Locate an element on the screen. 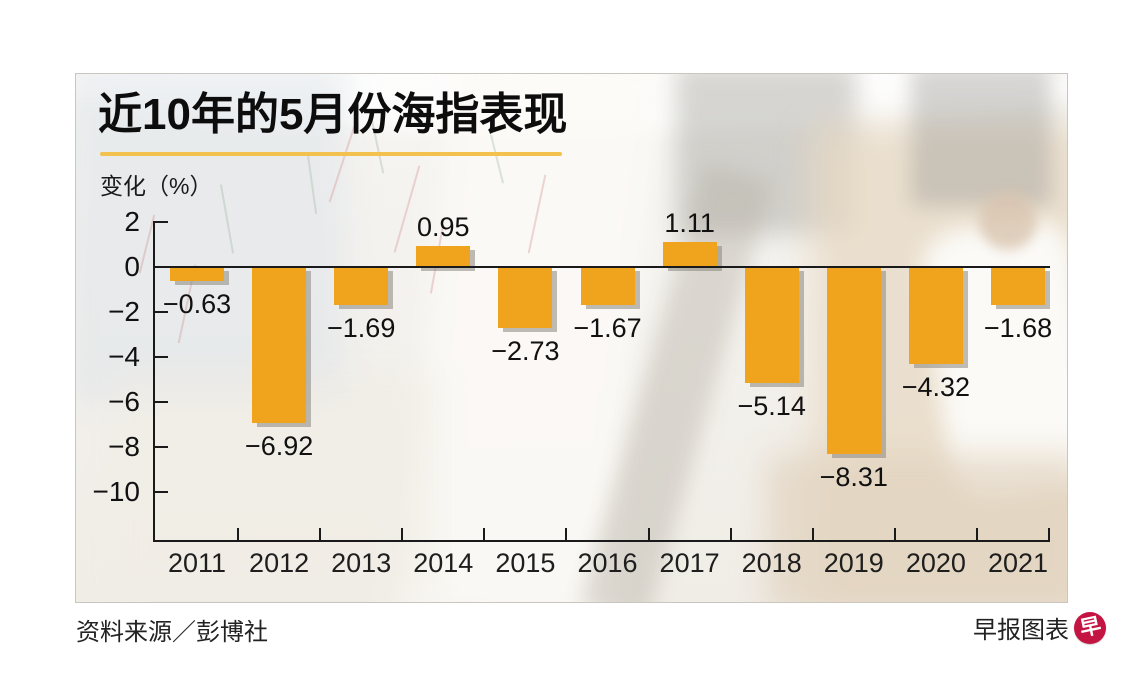  y-axis-line is located at coordinates (154, 381).